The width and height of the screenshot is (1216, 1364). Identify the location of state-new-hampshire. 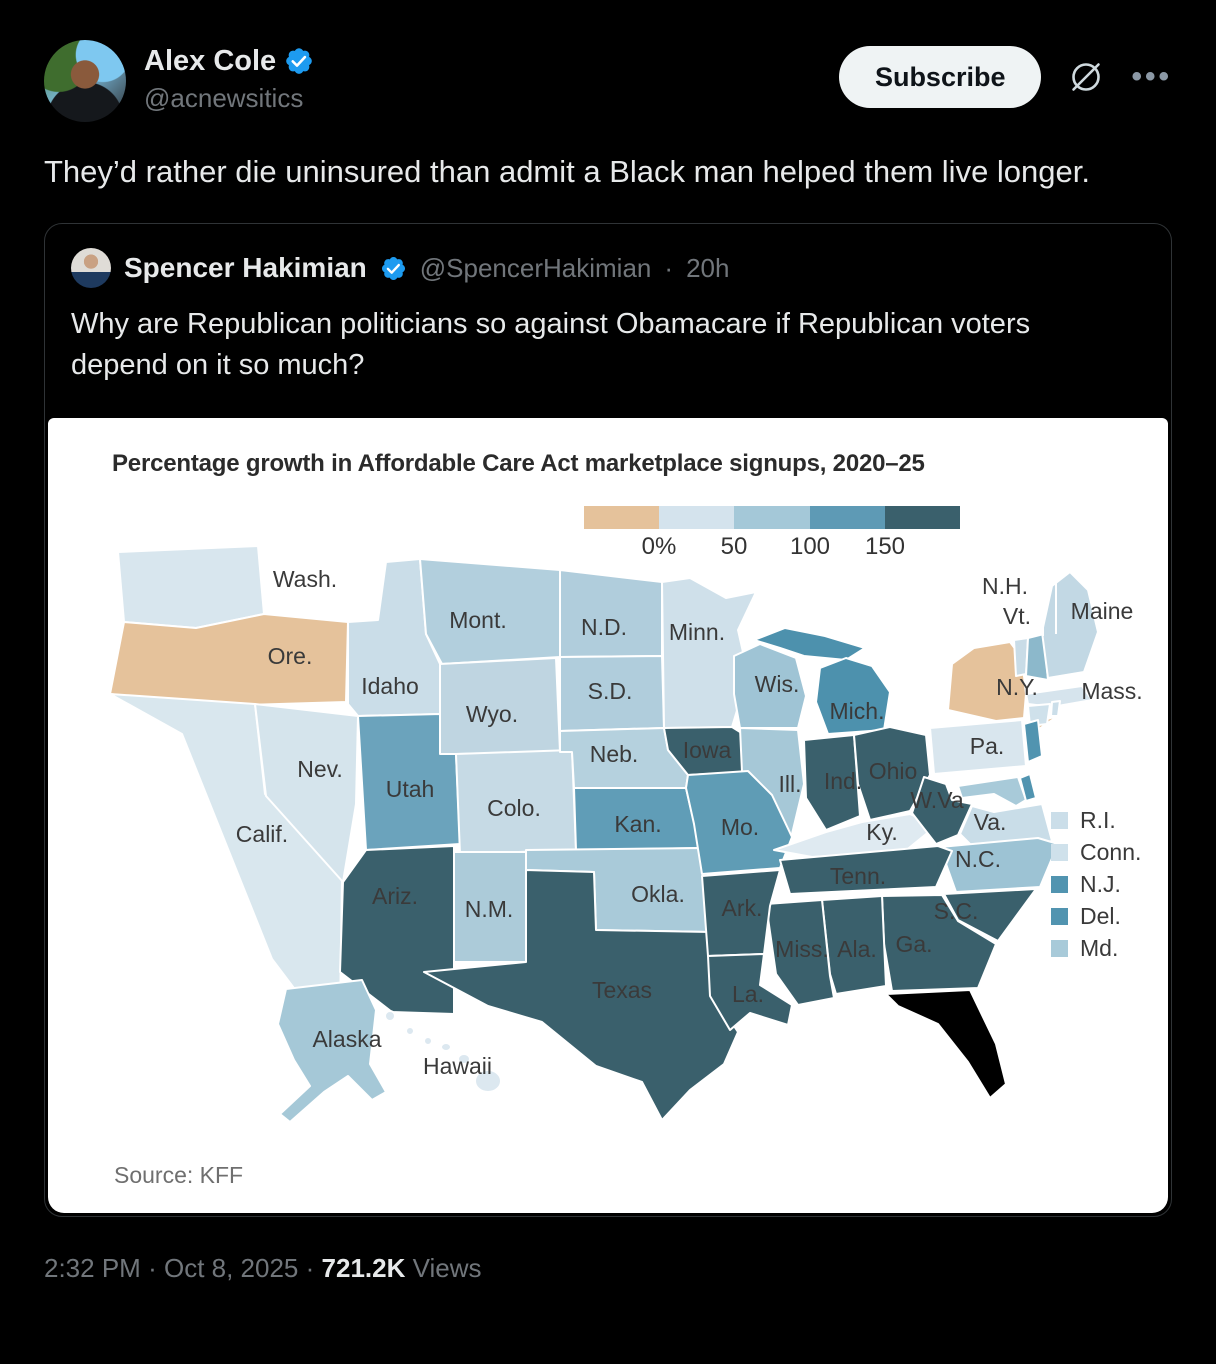
(1037, 657).